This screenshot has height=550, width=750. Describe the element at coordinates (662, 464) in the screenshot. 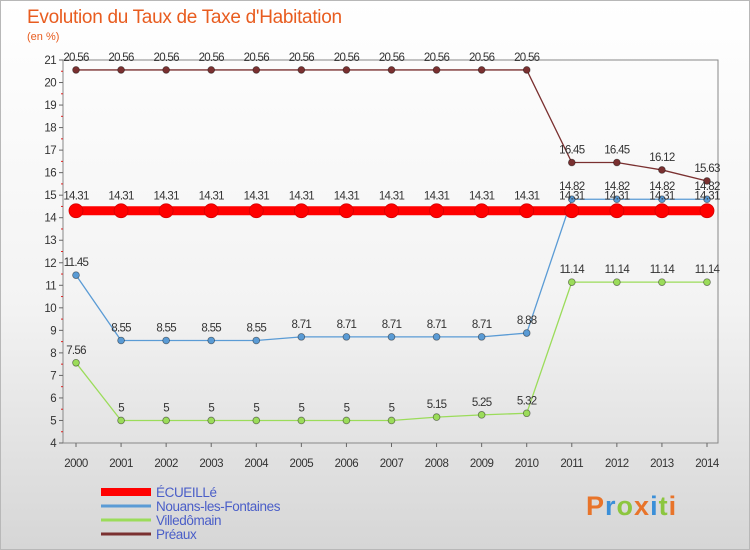

I see `x-tick-label: 2013` at that location.